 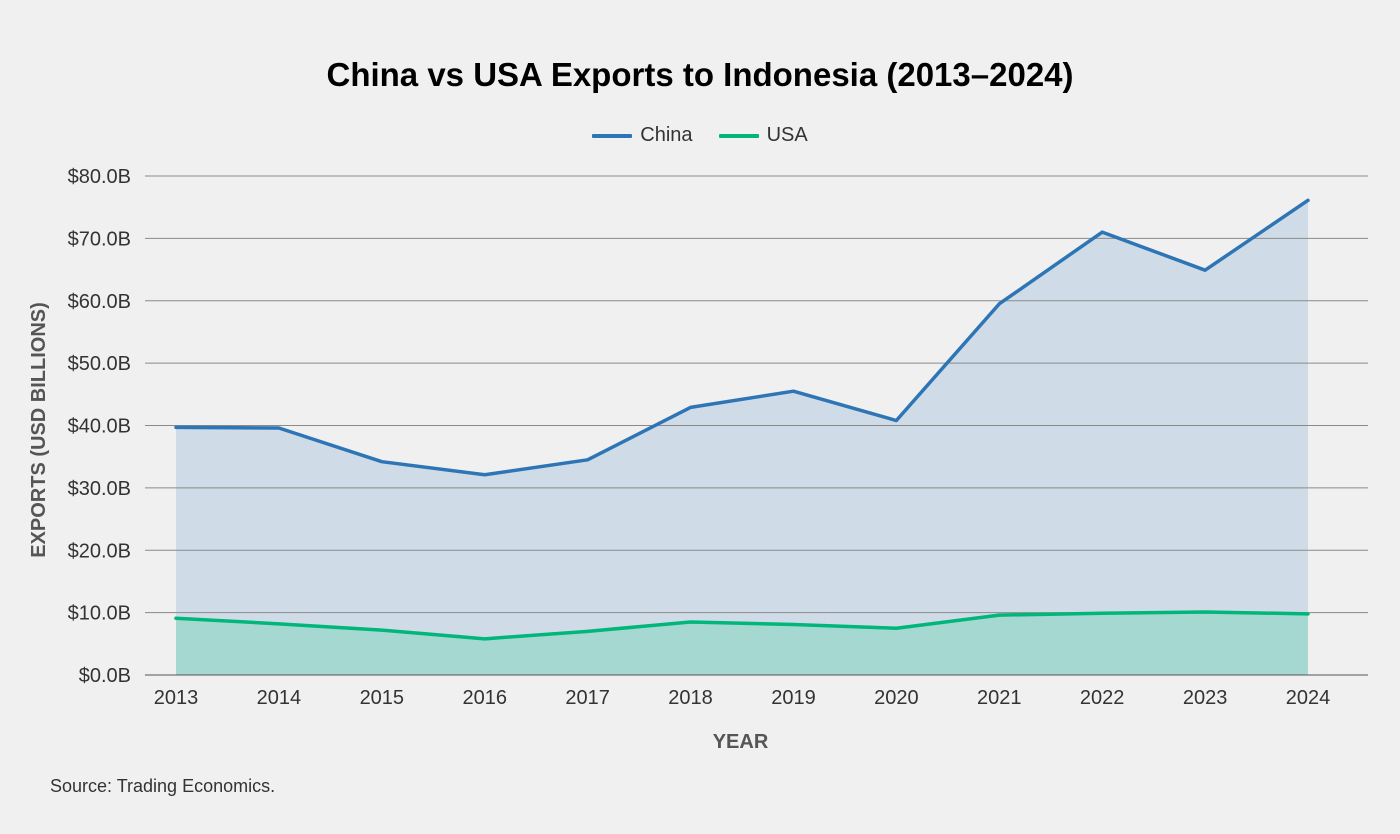 I want to click on x-tick-label: 2013, so click(x=176, y=698).